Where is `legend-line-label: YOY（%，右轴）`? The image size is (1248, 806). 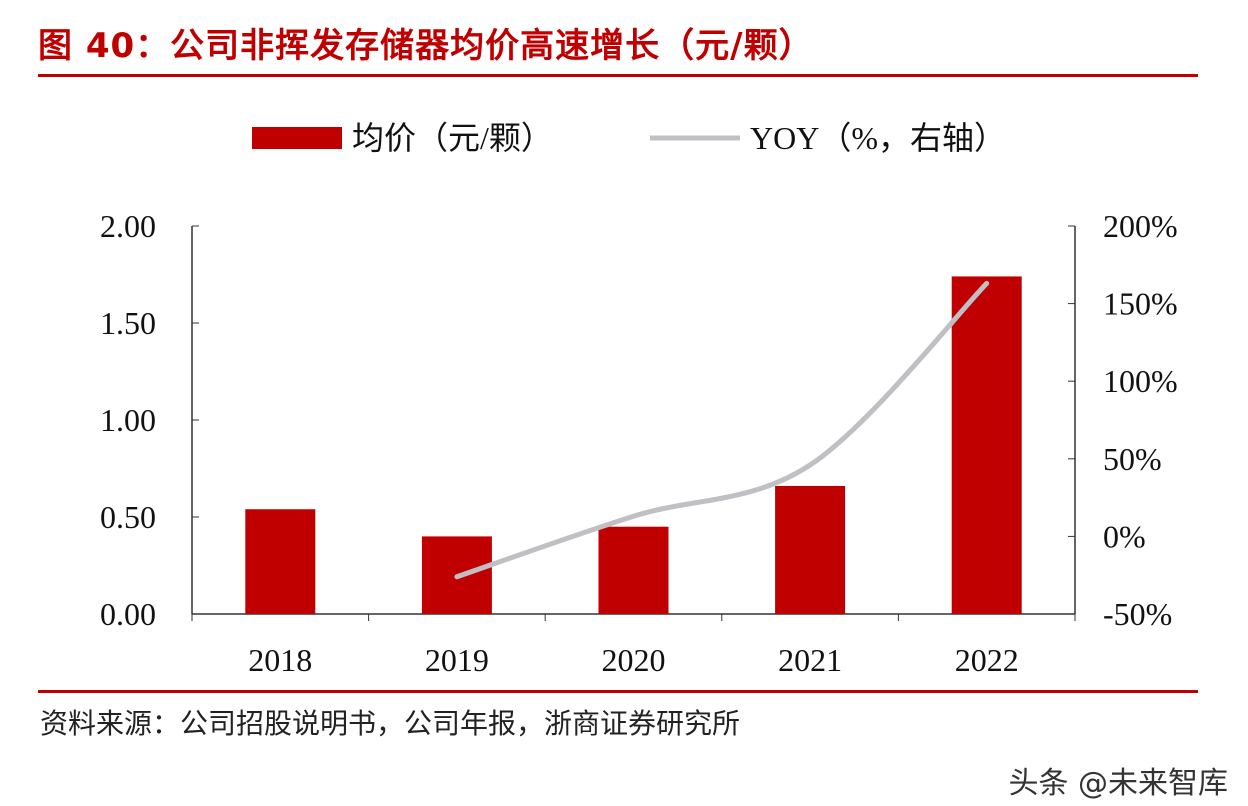
legend-line-label: YOY（%，右轴） is located at coordinates (878, 138).